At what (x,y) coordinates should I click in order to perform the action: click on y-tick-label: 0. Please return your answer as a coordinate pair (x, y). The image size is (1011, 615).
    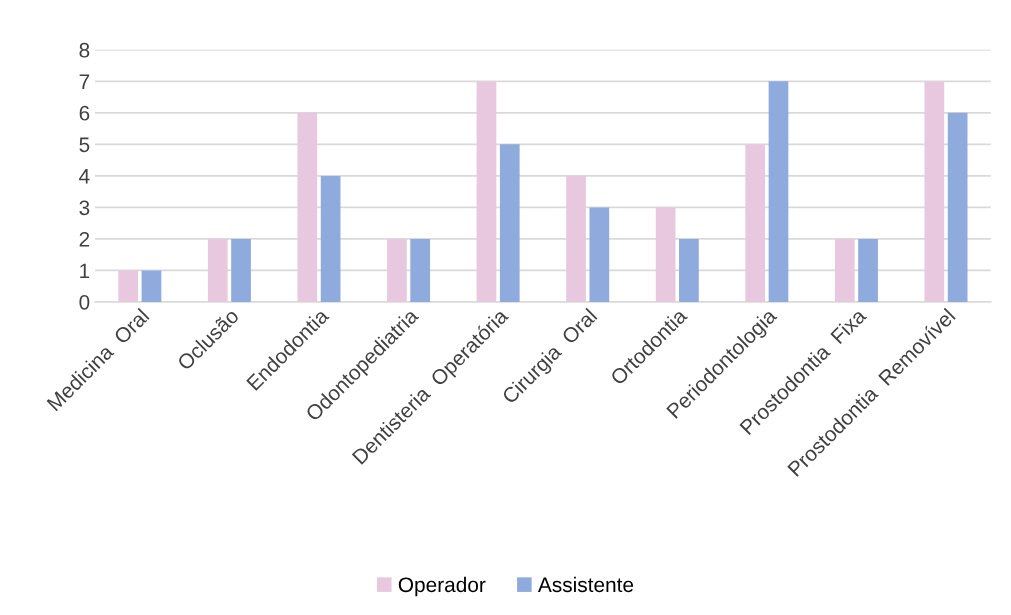
    Looking at the image, I should click on (84, 302).